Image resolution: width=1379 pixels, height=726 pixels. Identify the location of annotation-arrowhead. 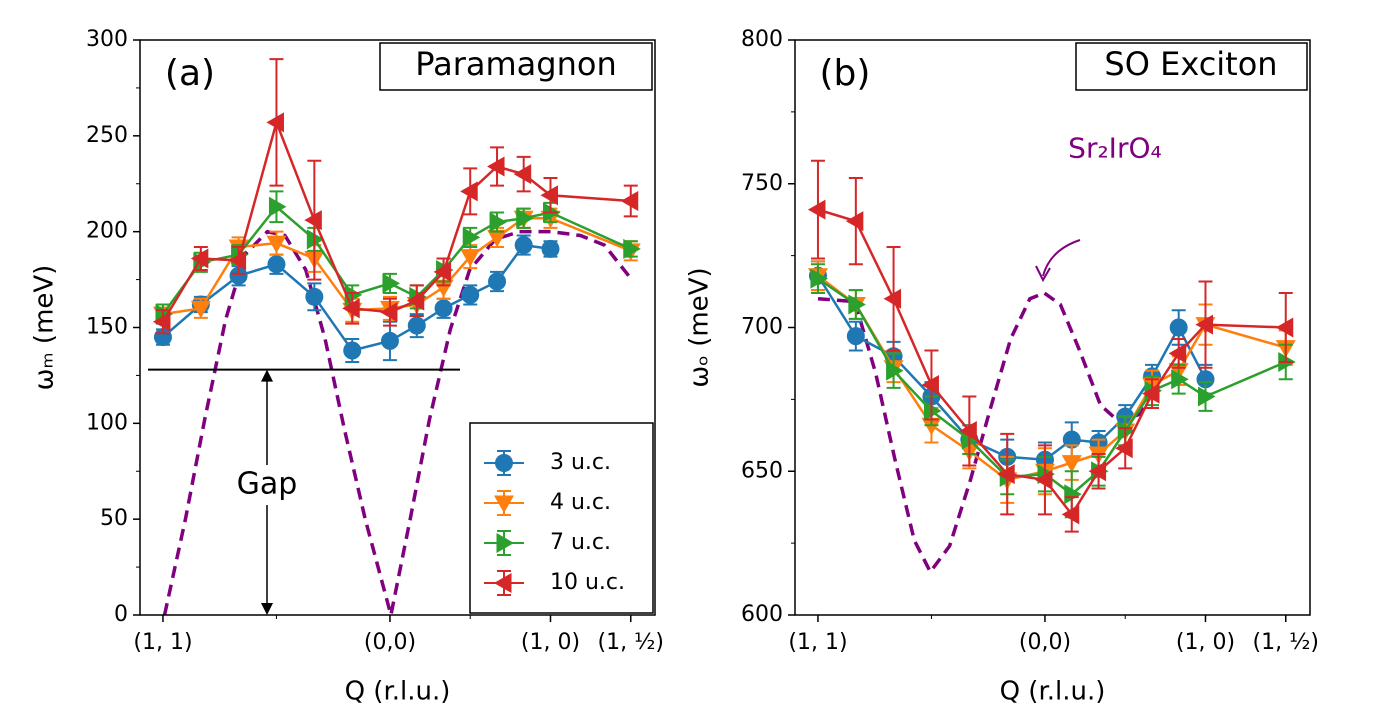
(1043, 274).